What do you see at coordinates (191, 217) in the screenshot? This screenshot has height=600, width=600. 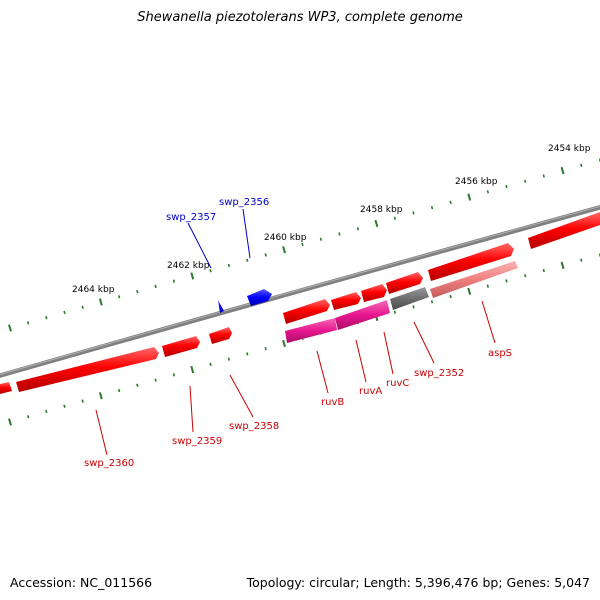 I see `gene-label-swp-2357: swp_2357` at bounding box center [191, 217].